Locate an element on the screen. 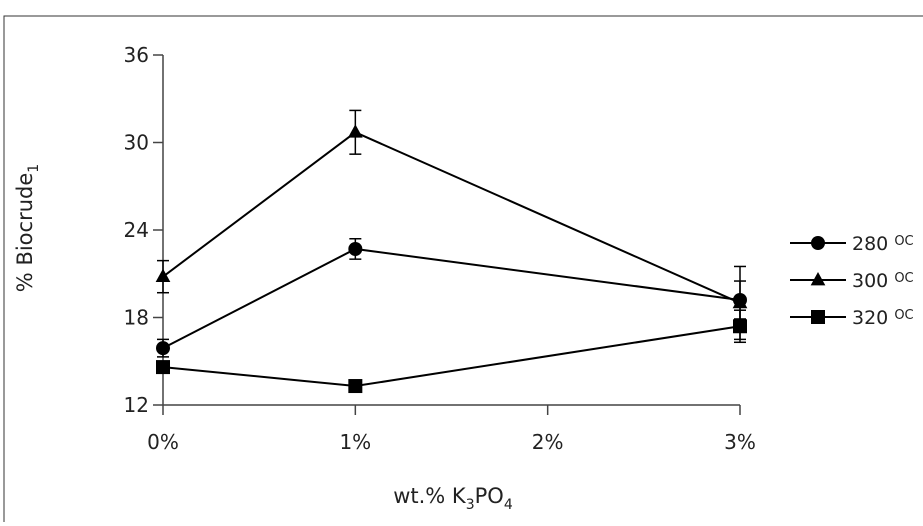 The width and height of the screenshot is (923, 526). y-axis-label-main: % Biocrude is located at coordinates (25, 232).